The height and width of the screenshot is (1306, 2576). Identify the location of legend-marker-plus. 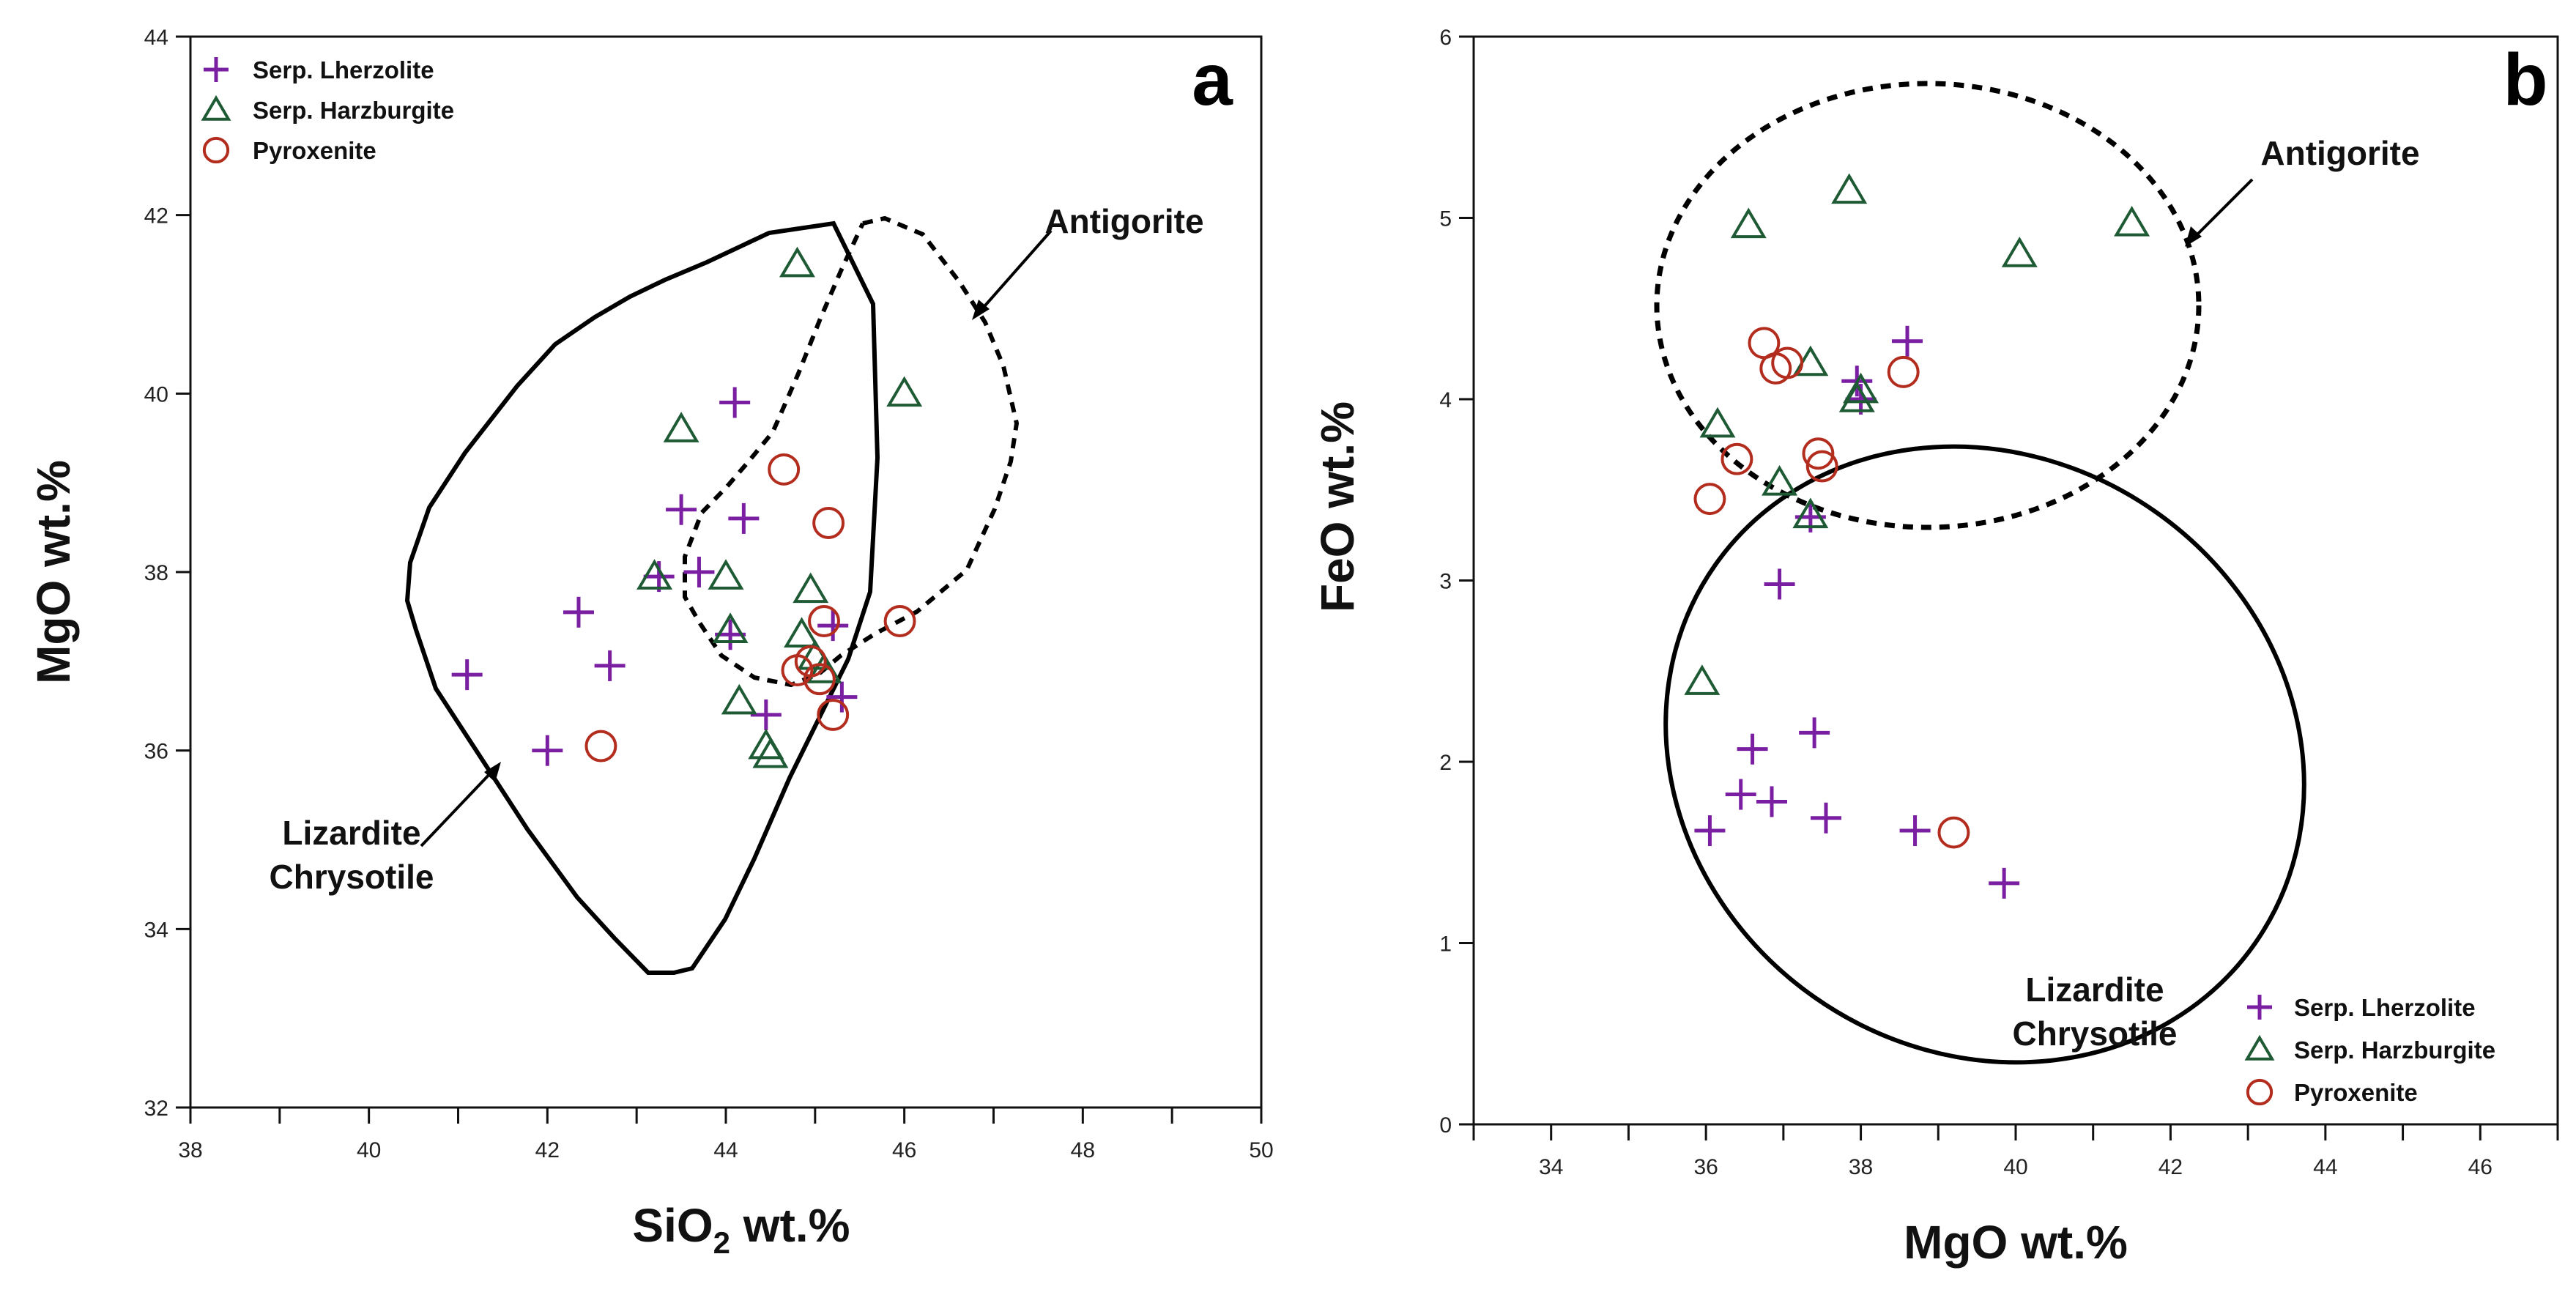
(216, 69).